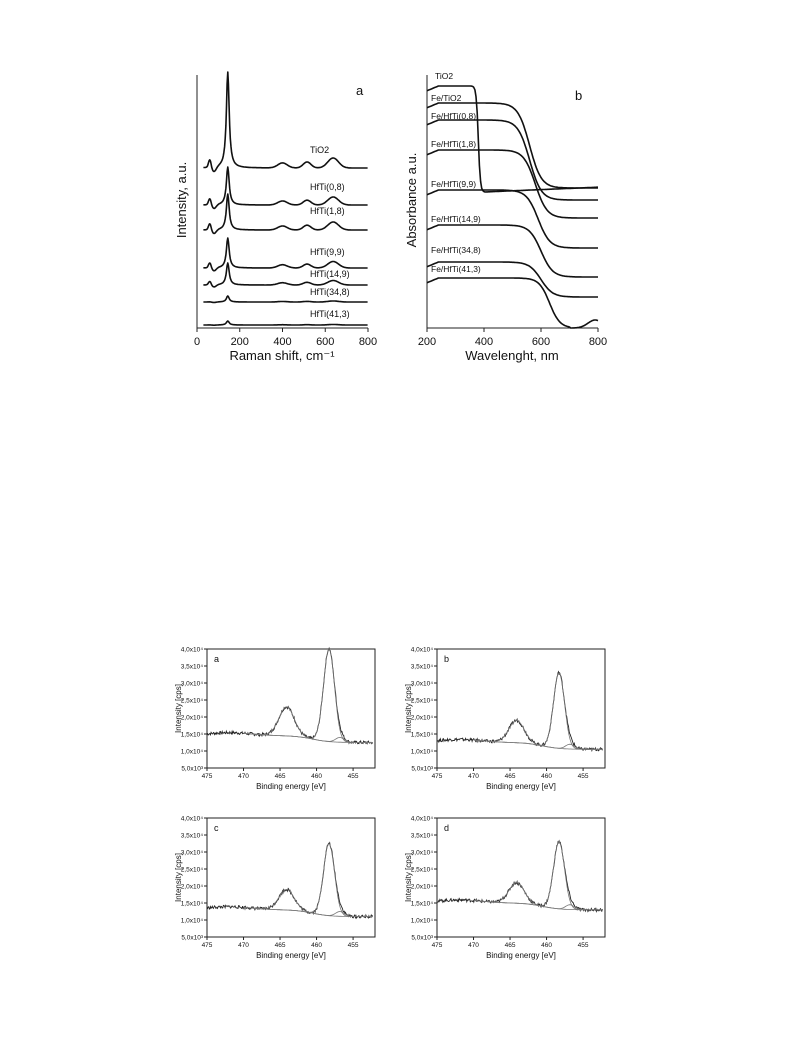 The width and height of the screenshot is (793, 1057). What do you see at coordinates (446, 828) in the screenshot?
I see `xps-panel-label: d` at bounding box center [446, 828].